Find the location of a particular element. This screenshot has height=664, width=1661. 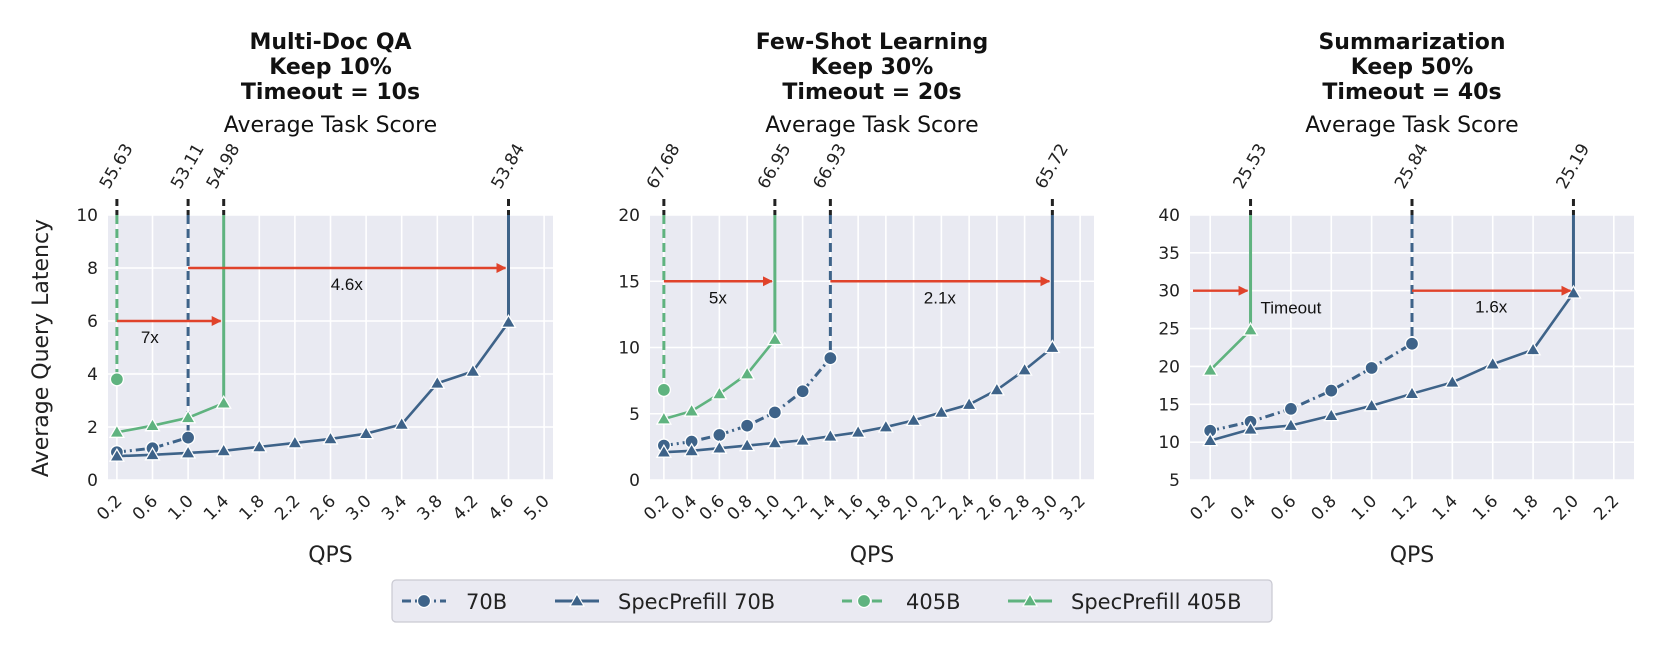

point-405b is located at coordinates (664, 390).